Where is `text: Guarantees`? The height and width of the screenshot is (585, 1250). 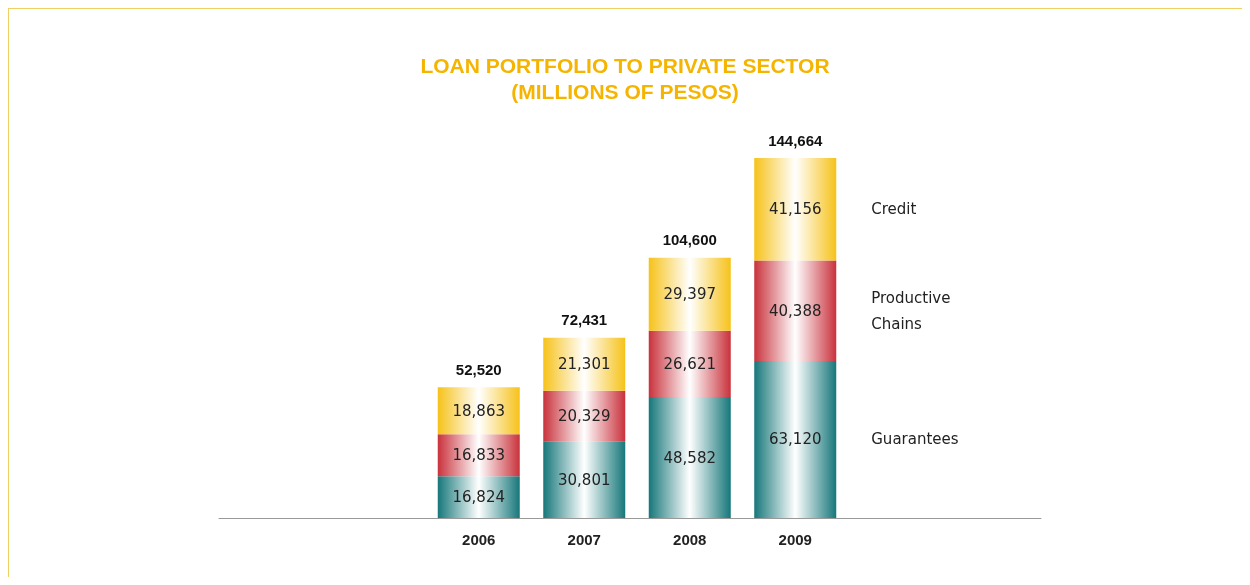
text: Guarantees is located at coordinates (915, 439).